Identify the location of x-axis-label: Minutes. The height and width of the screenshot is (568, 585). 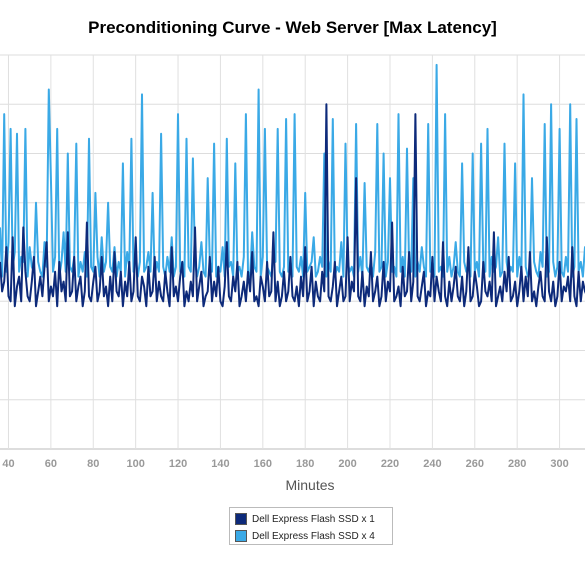
(310, 485).